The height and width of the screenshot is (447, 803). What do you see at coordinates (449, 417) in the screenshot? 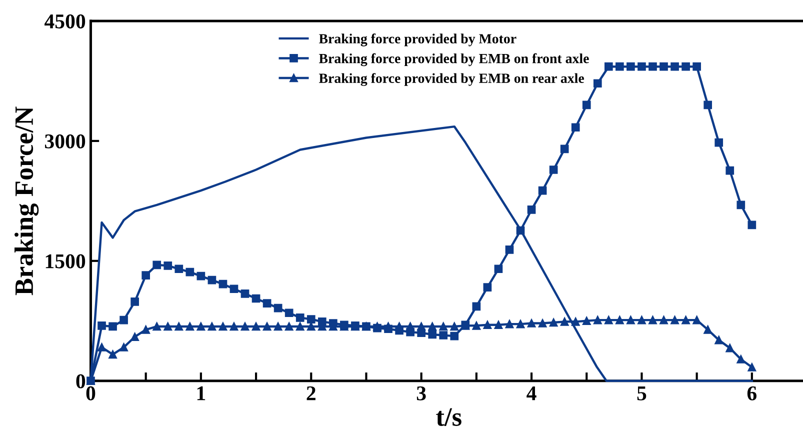
I see `x-axis-title: t/s` at bounding box center [449, 417].